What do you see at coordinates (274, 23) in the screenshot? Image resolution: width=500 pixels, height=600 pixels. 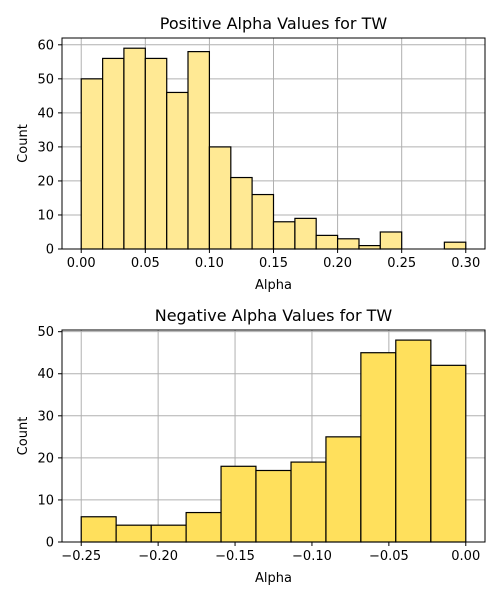 I see `chart-title: Positive Alpha Values for TW` at bounding box center [274, 23].